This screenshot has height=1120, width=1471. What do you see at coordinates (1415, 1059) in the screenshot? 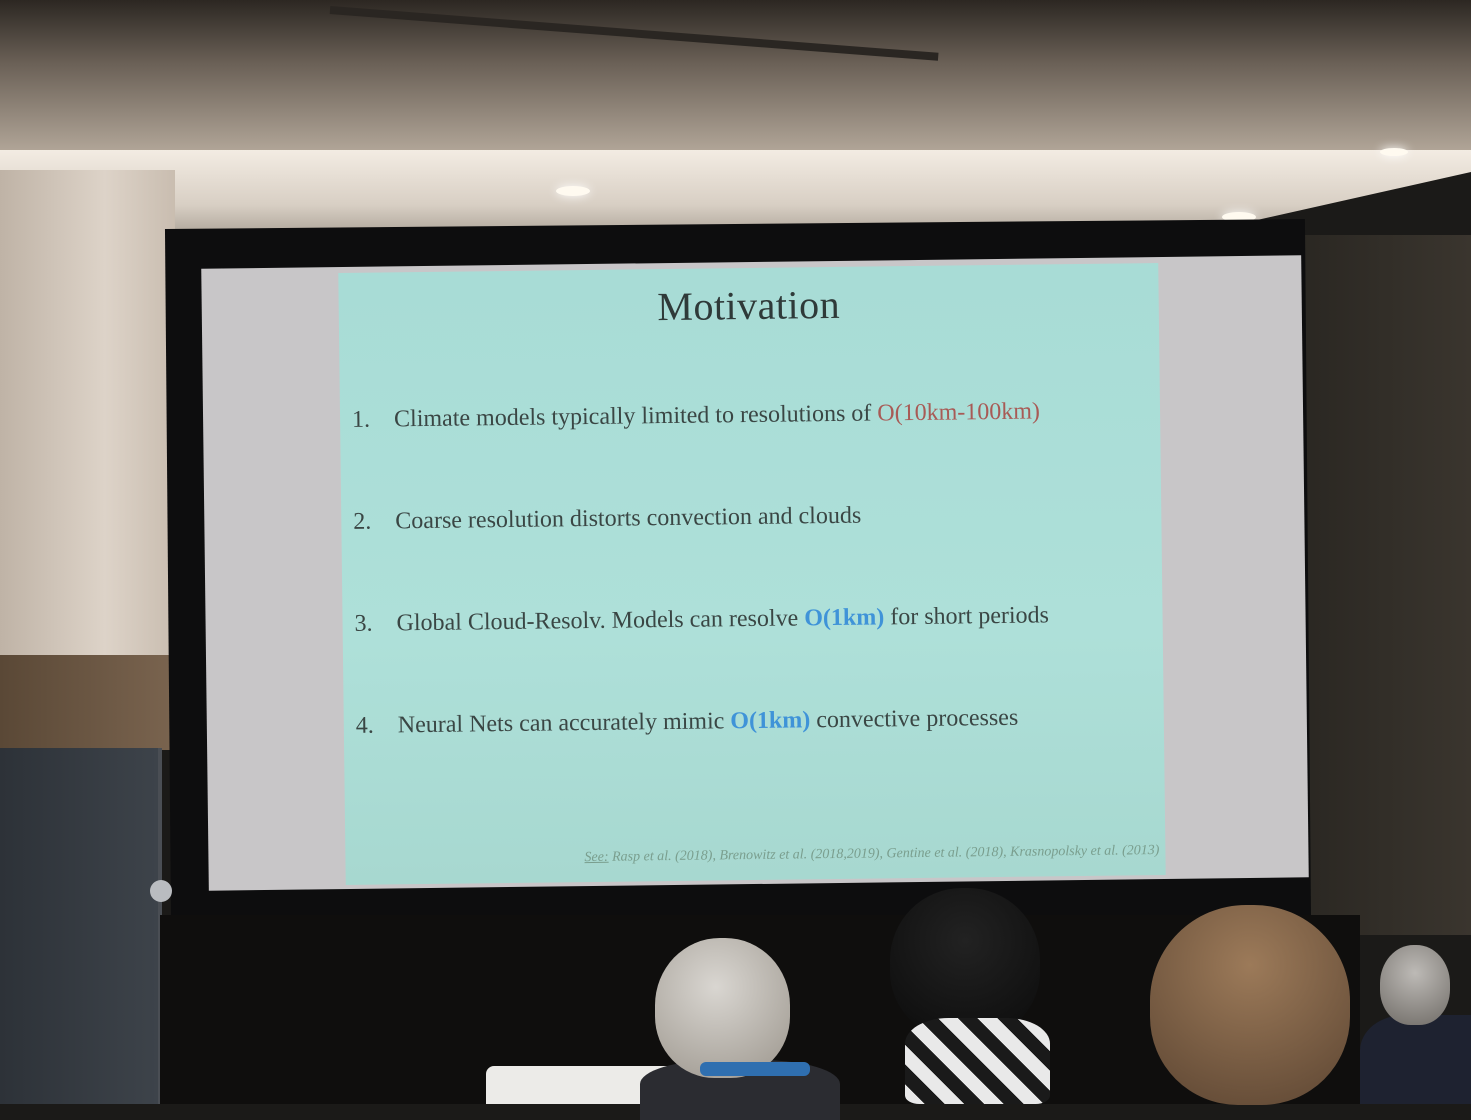
I see `audience-member-body` at bounding box center [1415, 1059].